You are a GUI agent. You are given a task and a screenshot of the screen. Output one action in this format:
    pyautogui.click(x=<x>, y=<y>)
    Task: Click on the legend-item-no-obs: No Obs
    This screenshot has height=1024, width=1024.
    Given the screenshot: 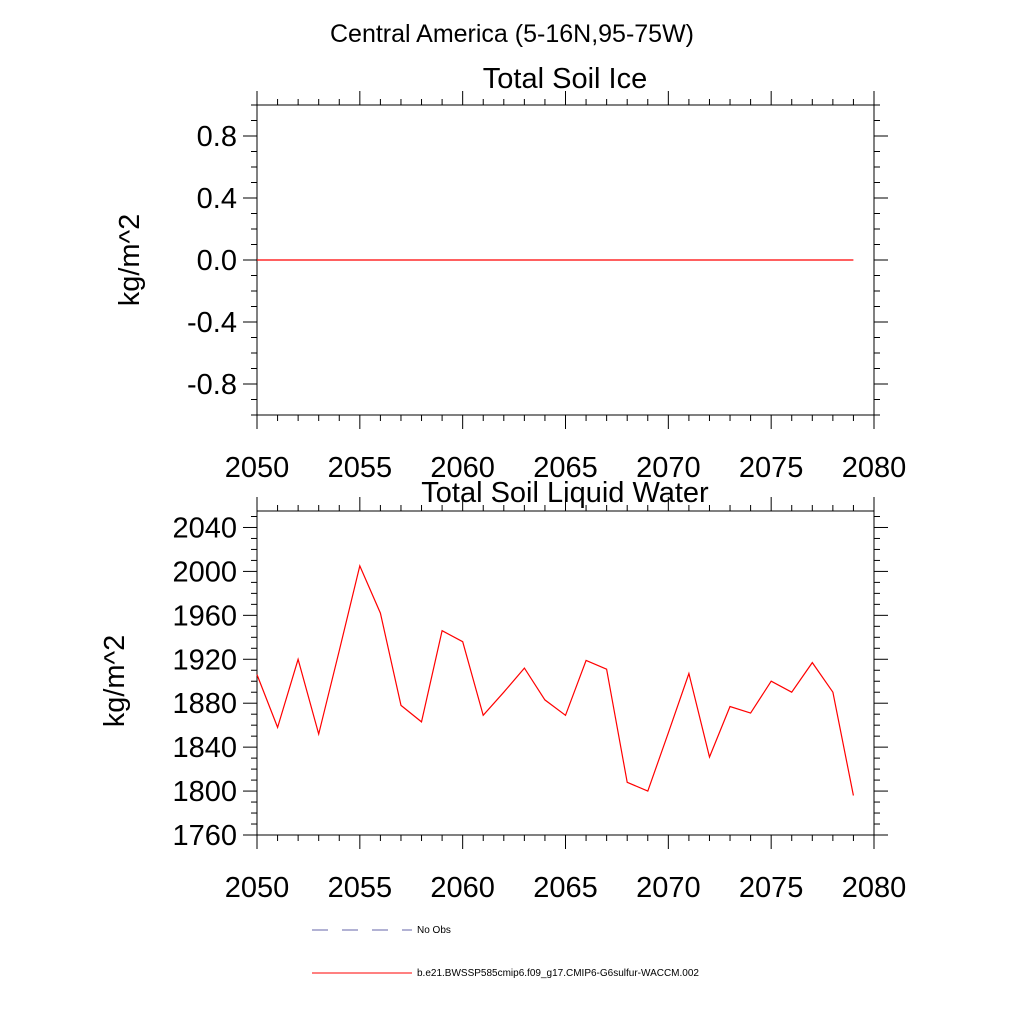 What is the action you would take?
    pyautogui.click(x=381, y=930)
    